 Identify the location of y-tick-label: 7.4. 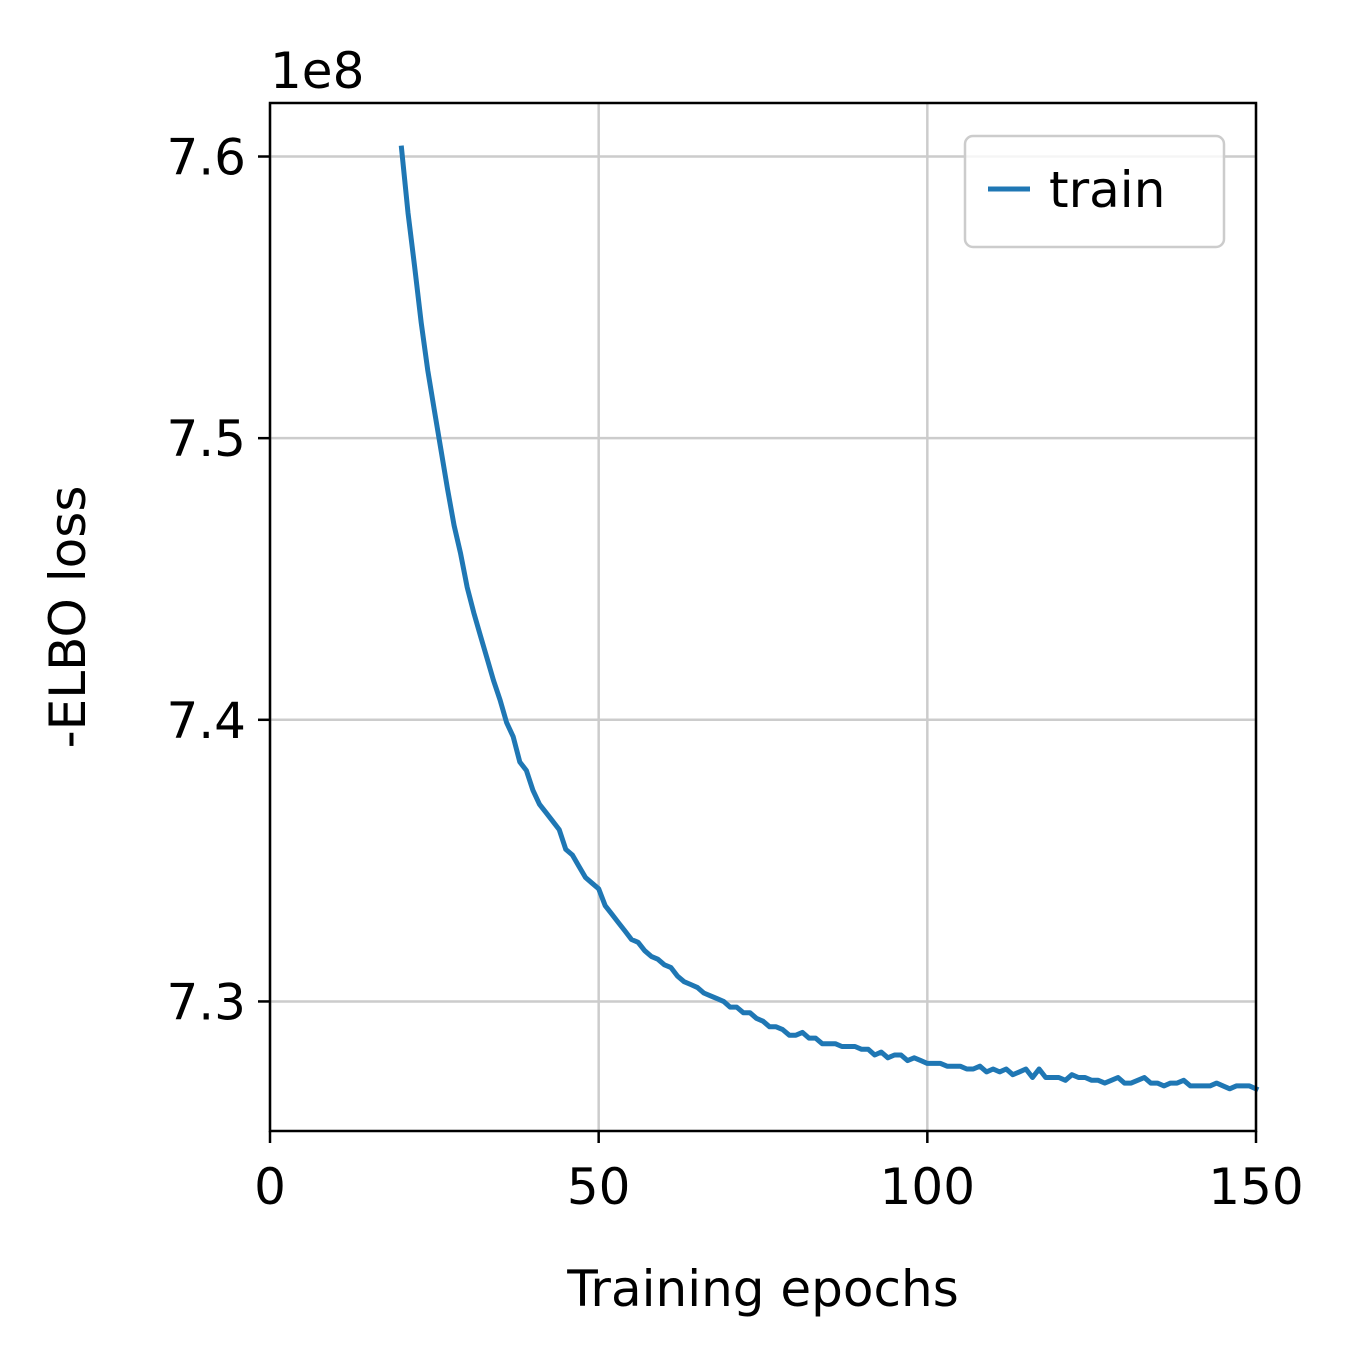
(206, 721).